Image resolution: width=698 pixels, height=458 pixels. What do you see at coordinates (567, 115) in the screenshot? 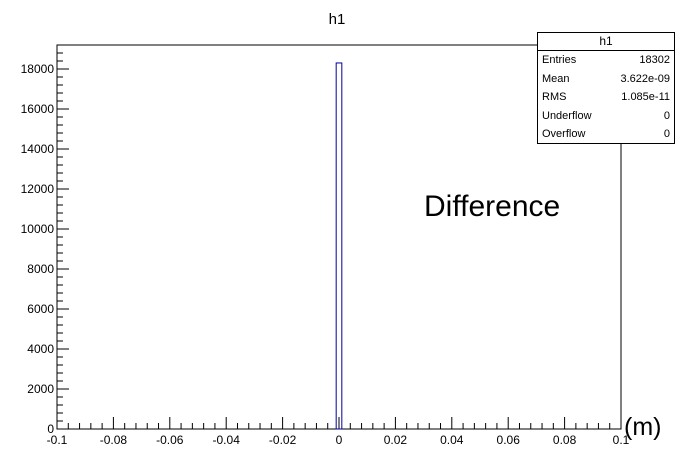
I see `stats-label: Underflow` at bounding box center [567, 115].